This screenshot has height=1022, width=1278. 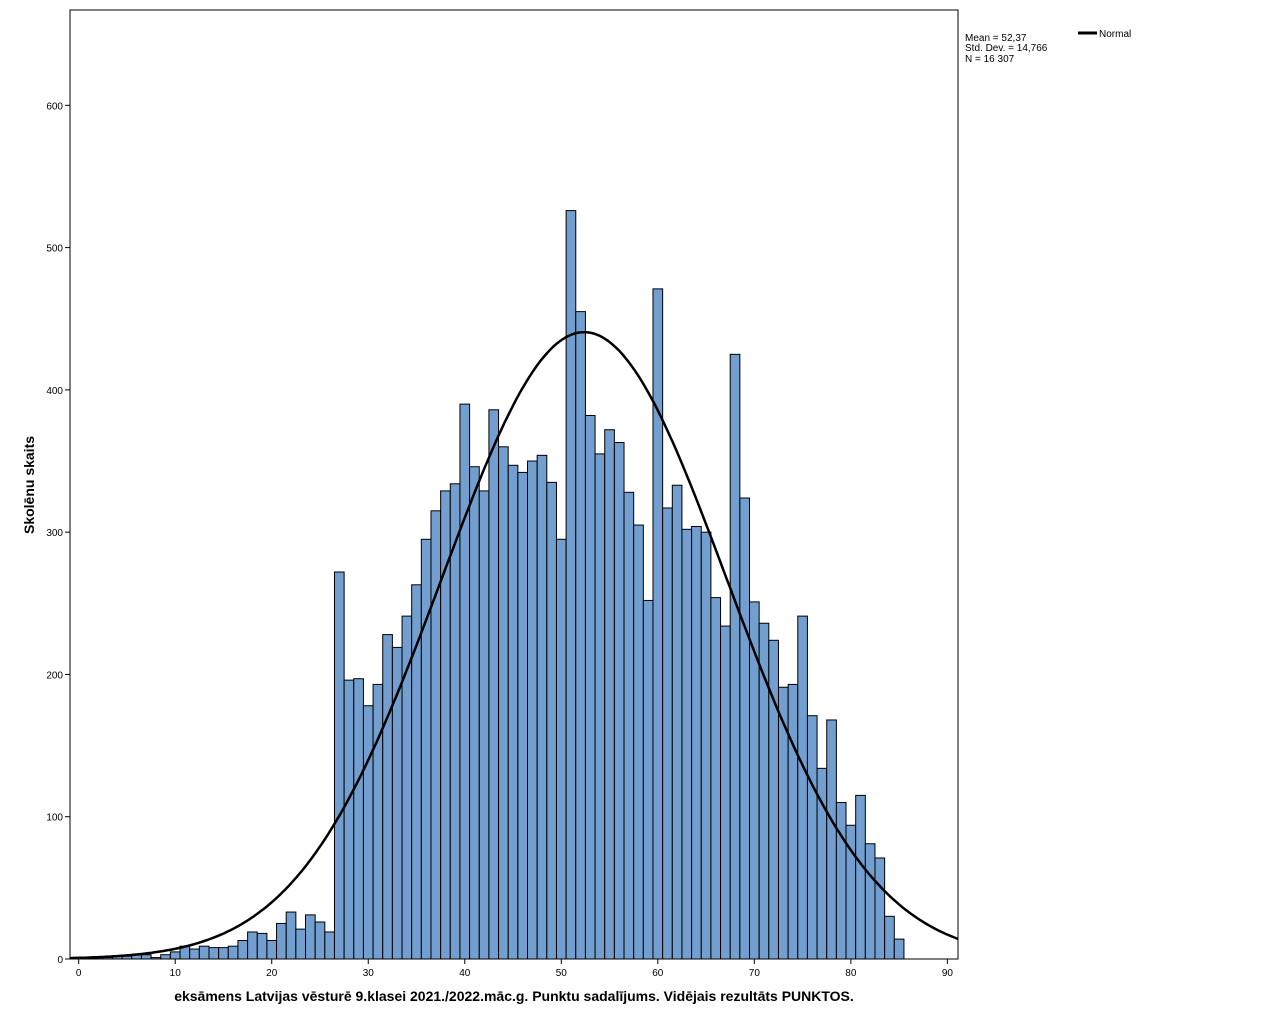 I want to click on x-tick-label: 30, so click(x=369, y=973).